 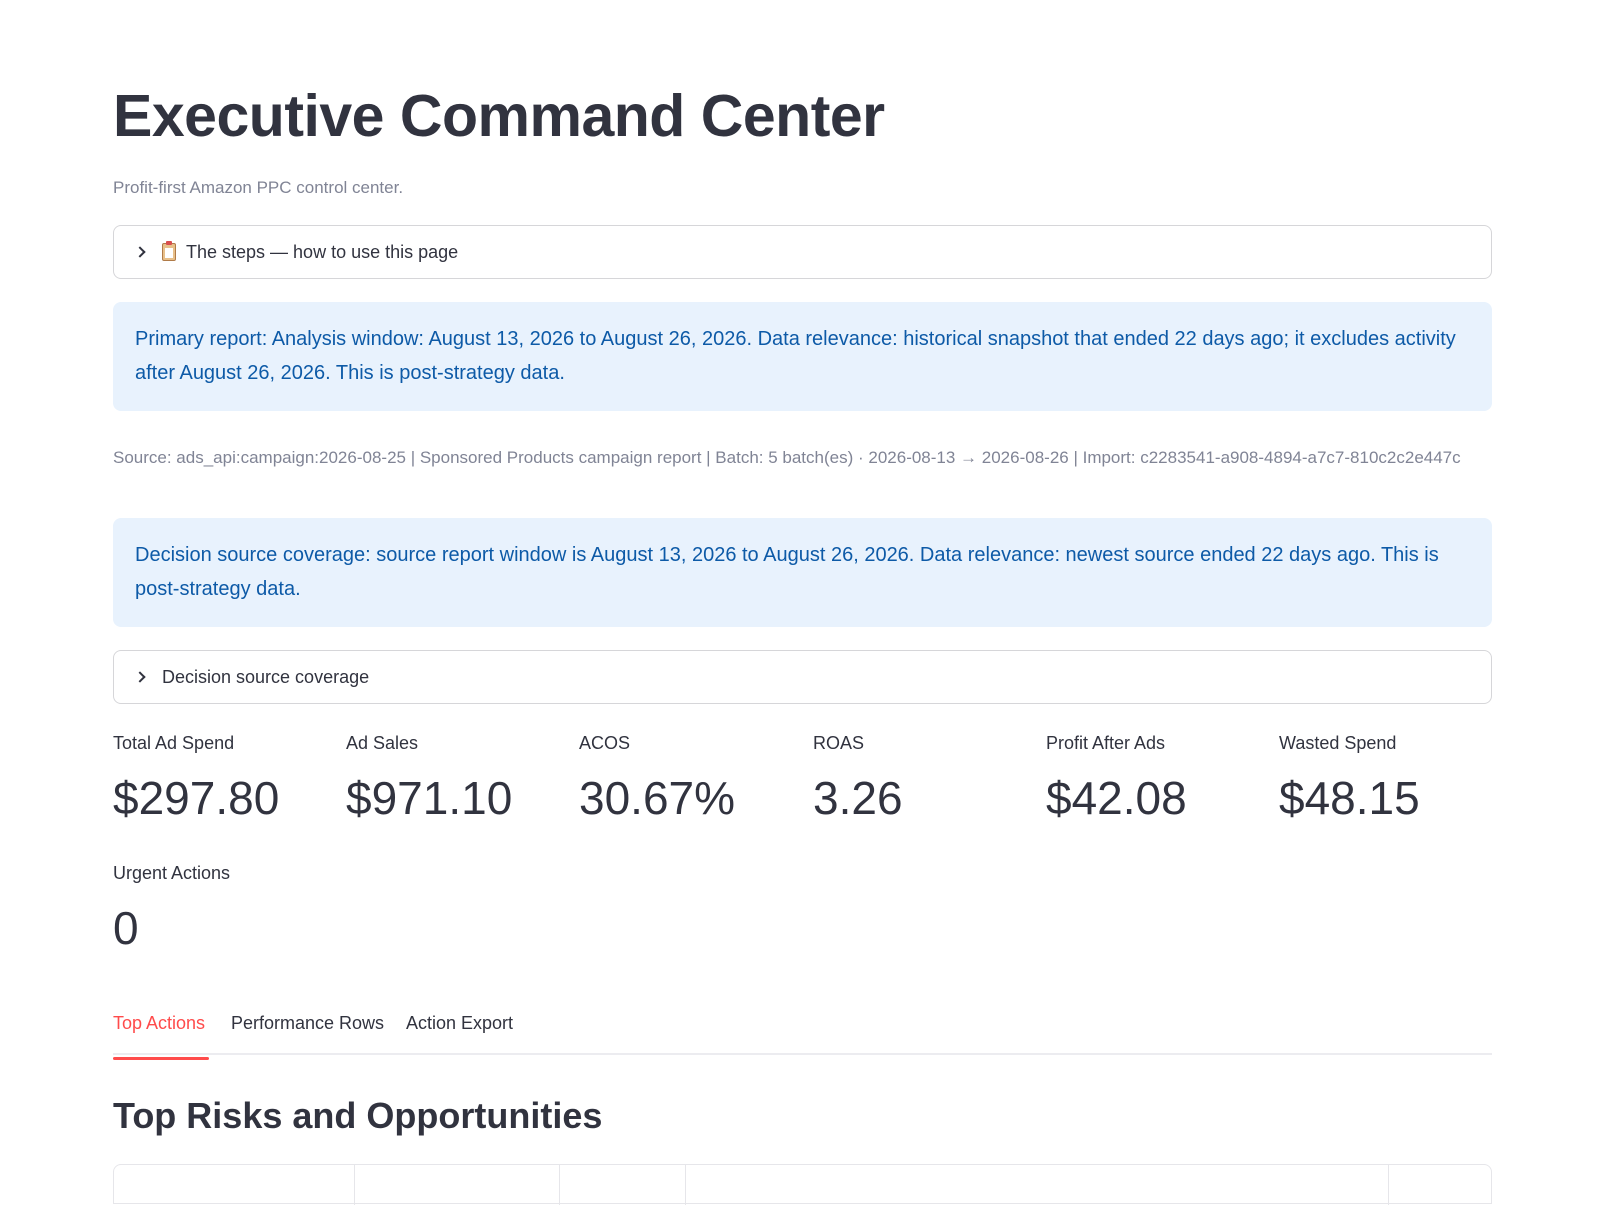 I want to click on metric-value: $48.15, so click(x=1349, y=798).